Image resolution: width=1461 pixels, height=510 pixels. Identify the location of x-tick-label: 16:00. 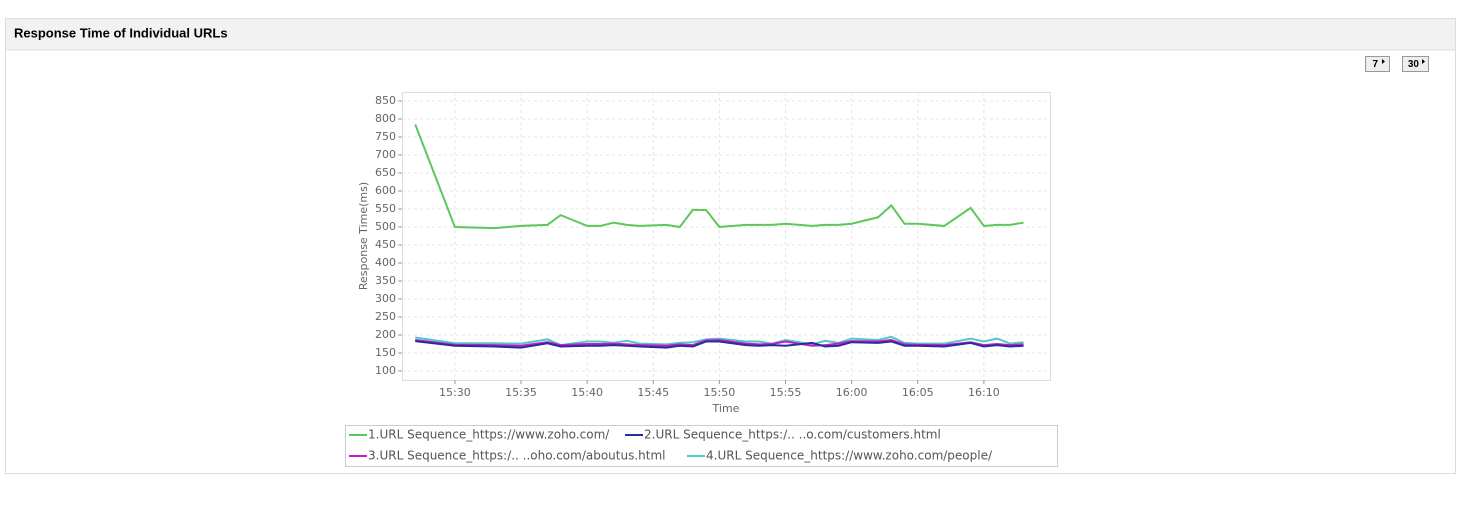
(852, 392).